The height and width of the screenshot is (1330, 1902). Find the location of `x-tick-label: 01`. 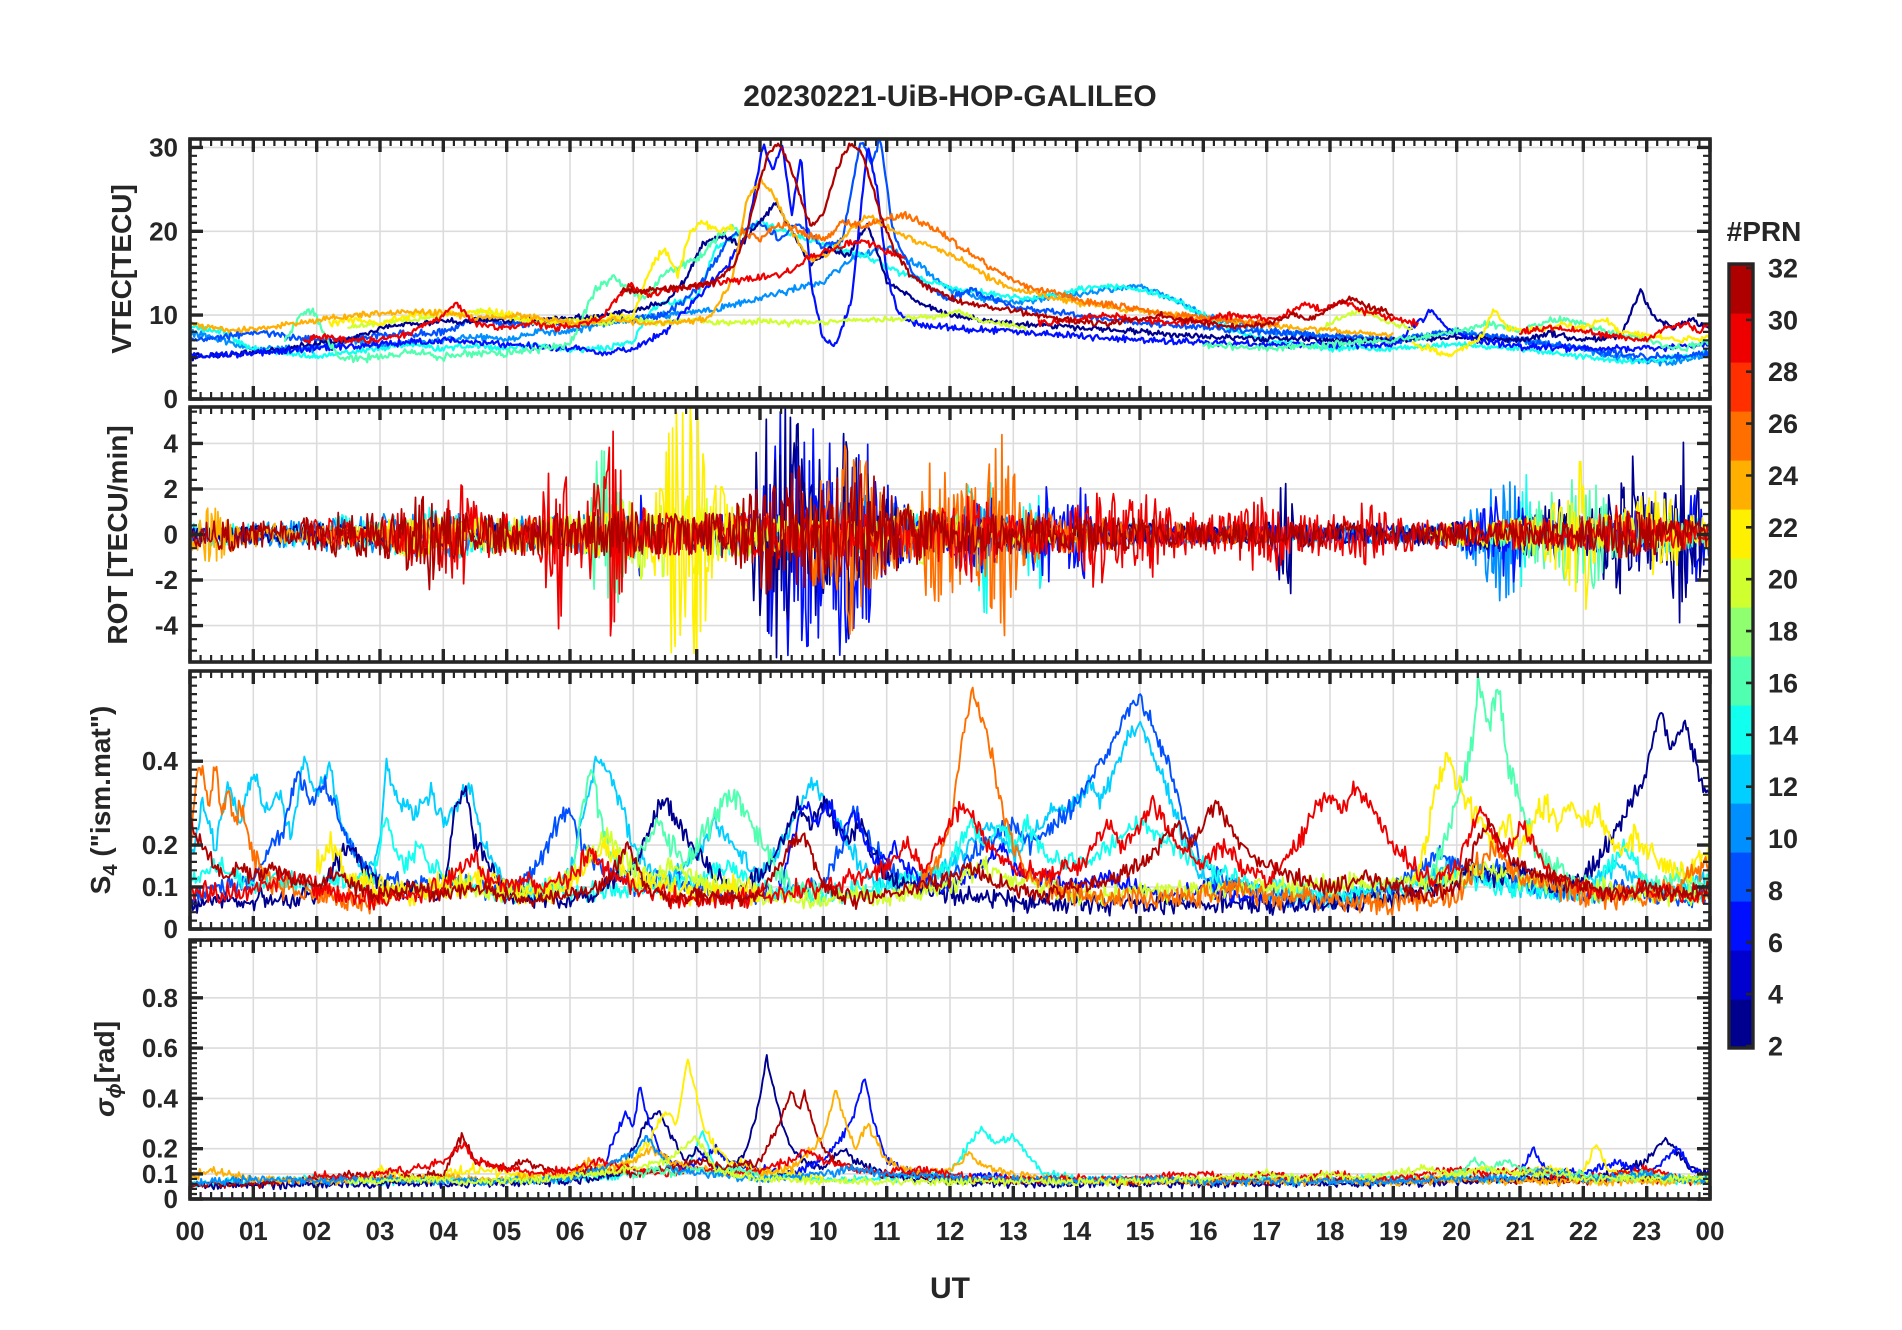

x-tick-label: 01 is located at coordinates (253, 1231).